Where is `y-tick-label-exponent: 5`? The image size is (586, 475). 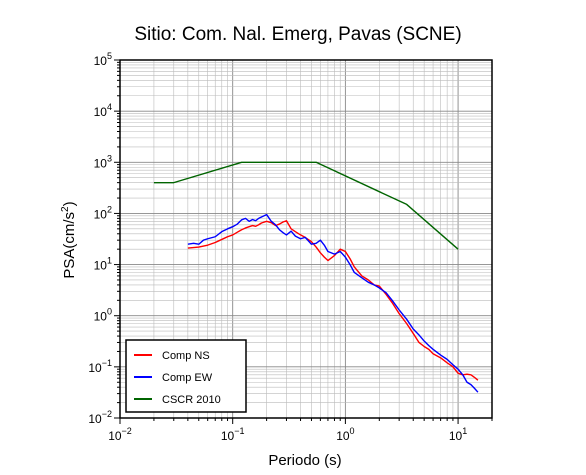 y-tick-label-exponent: 5 is located at coordinates (109, 56).